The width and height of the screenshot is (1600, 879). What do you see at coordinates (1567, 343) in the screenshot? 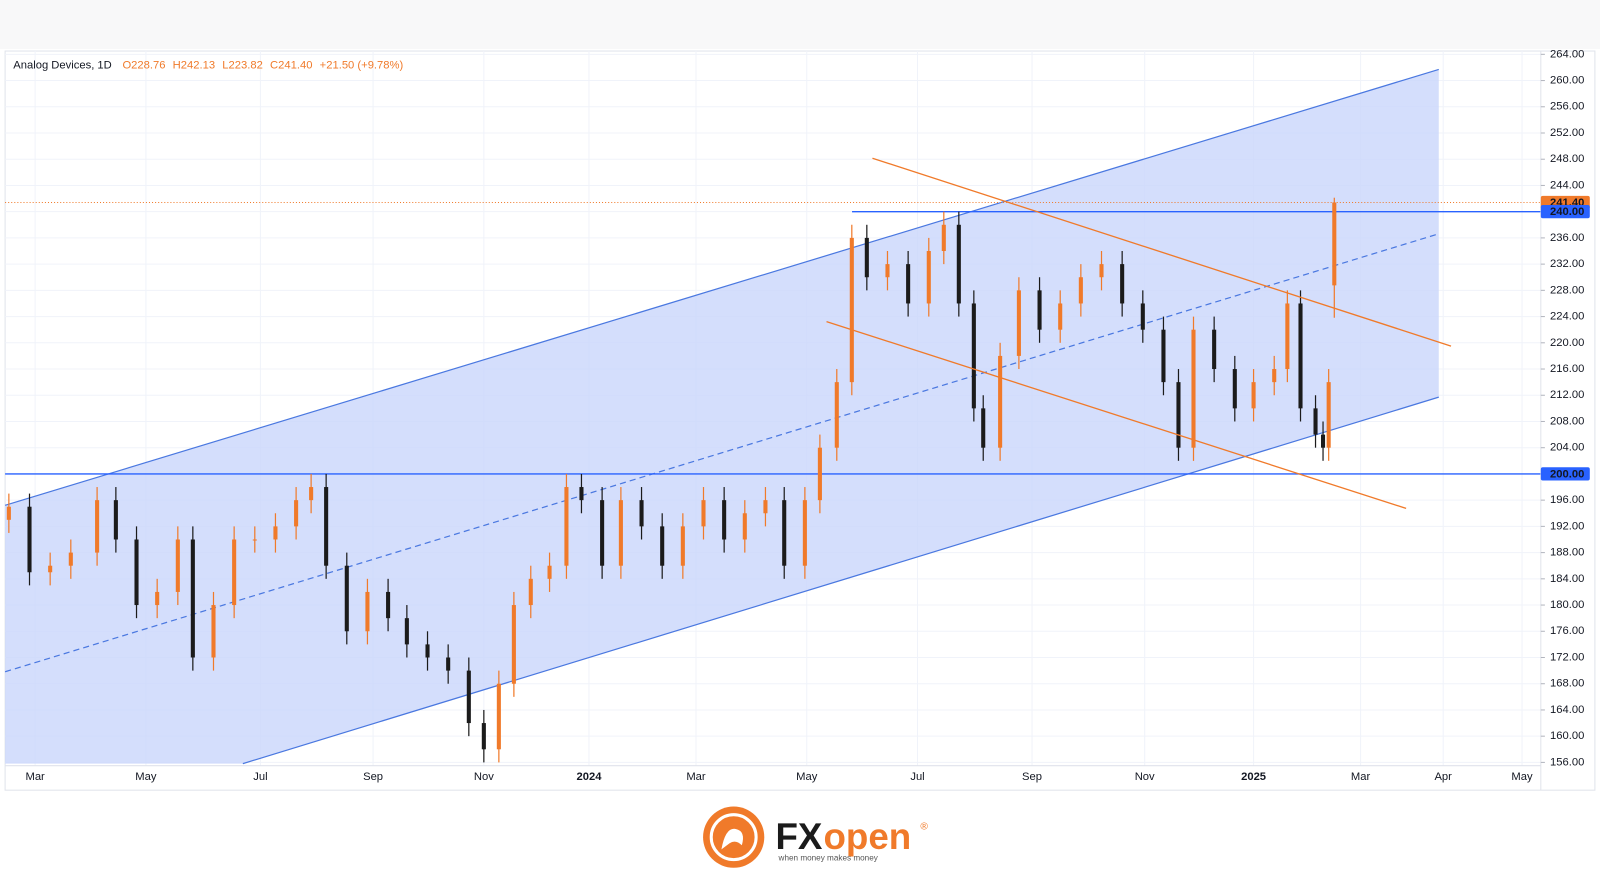
I see `y-tick-label: 220.00` at bounding box center [1567, 343].